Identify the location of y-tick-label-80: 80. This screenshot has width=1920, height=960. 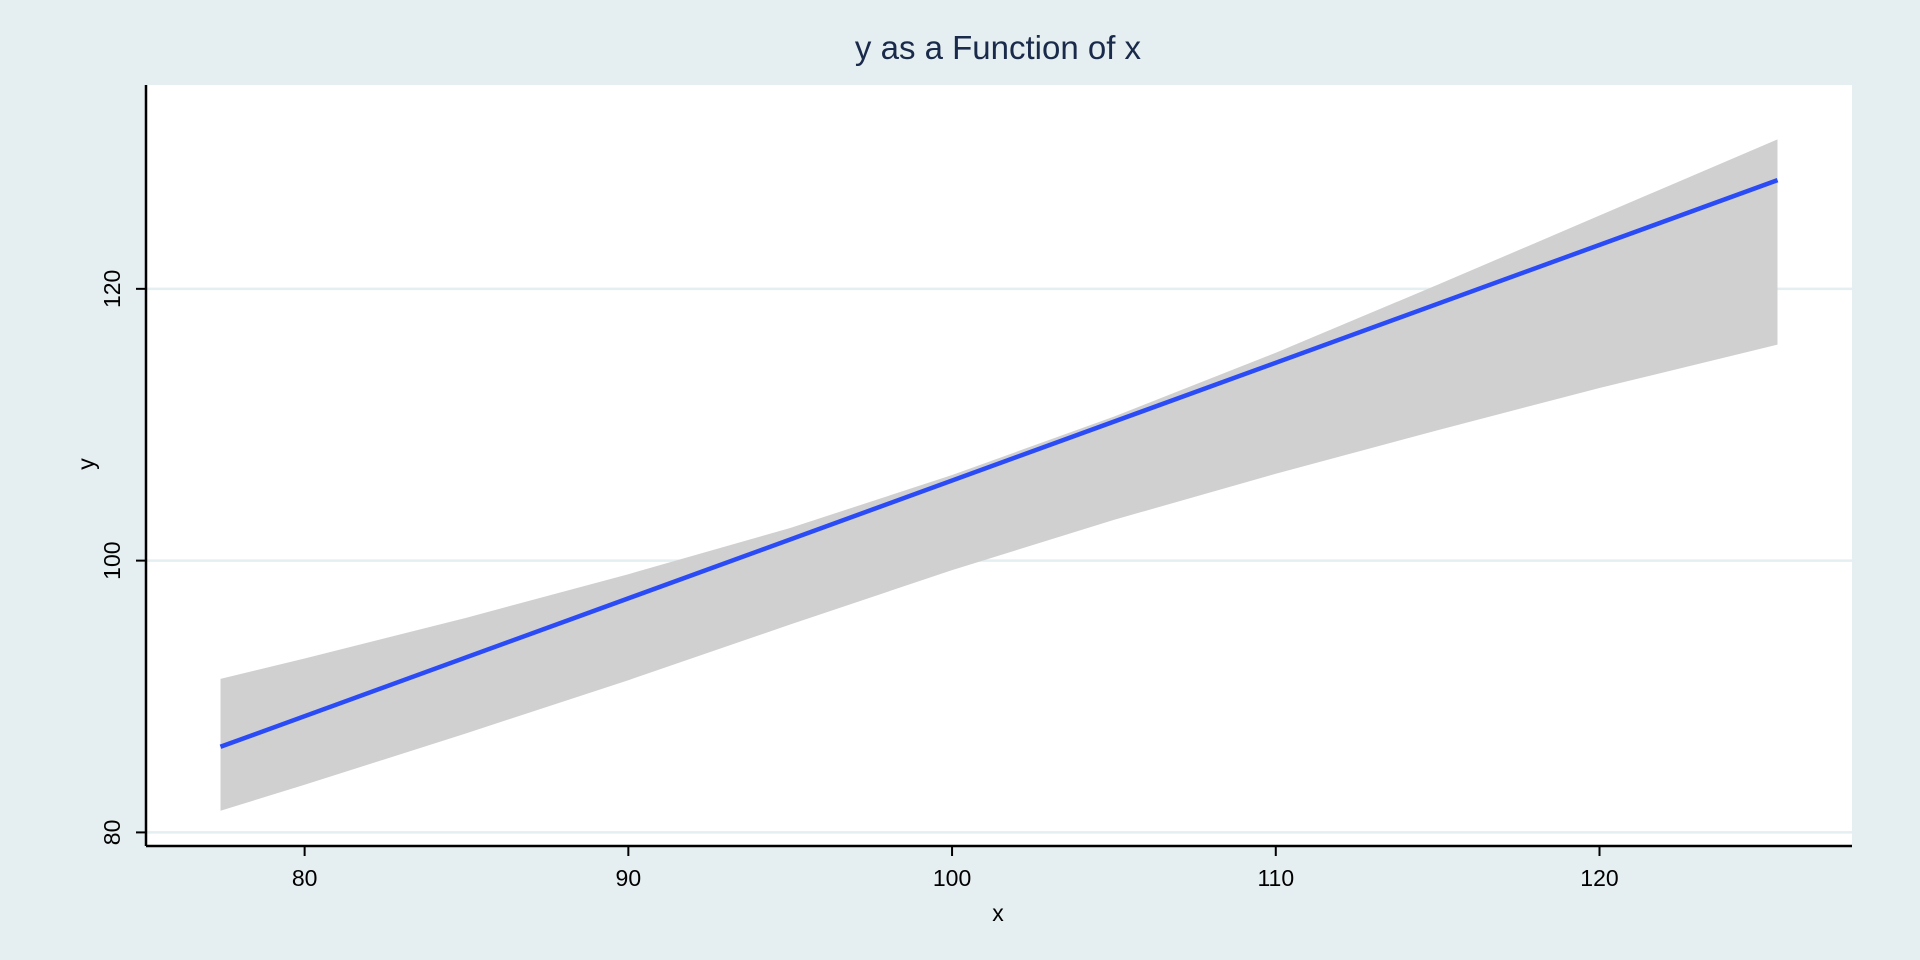
(112, 833).